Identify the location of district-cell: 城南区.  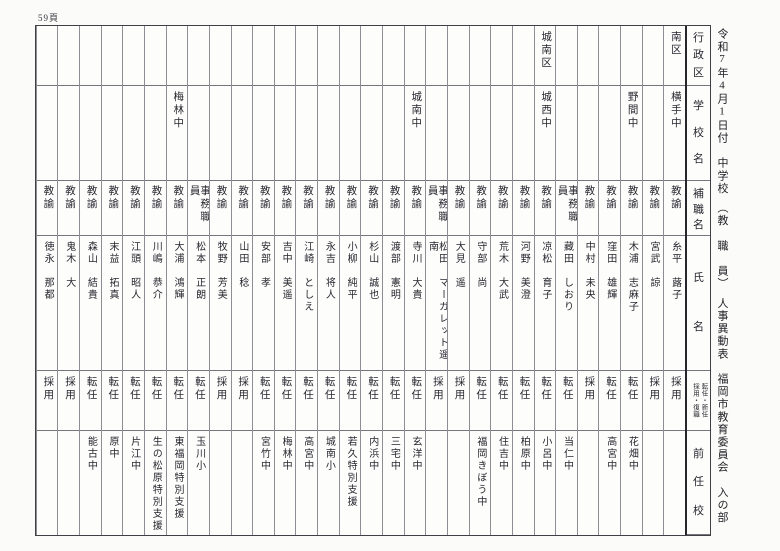
(545, 56).